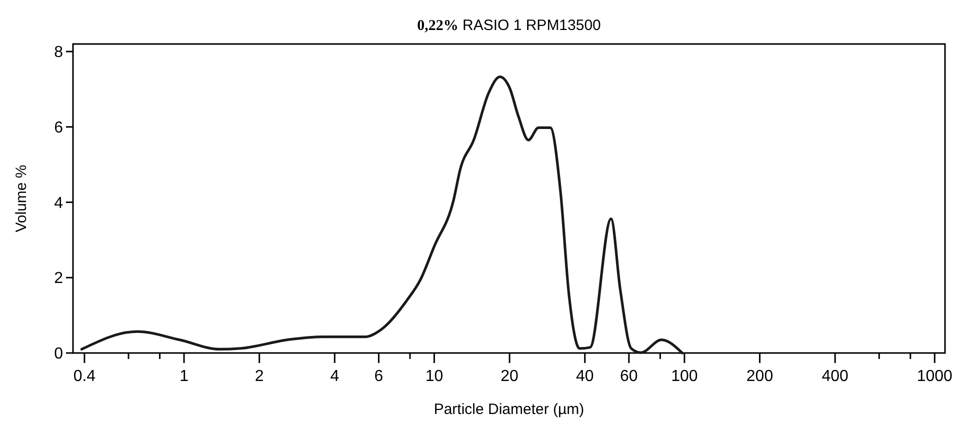  Describe the element at coordinates (84, 376) in the screenshot. I see `x-tick-label: 0.4` at that location.